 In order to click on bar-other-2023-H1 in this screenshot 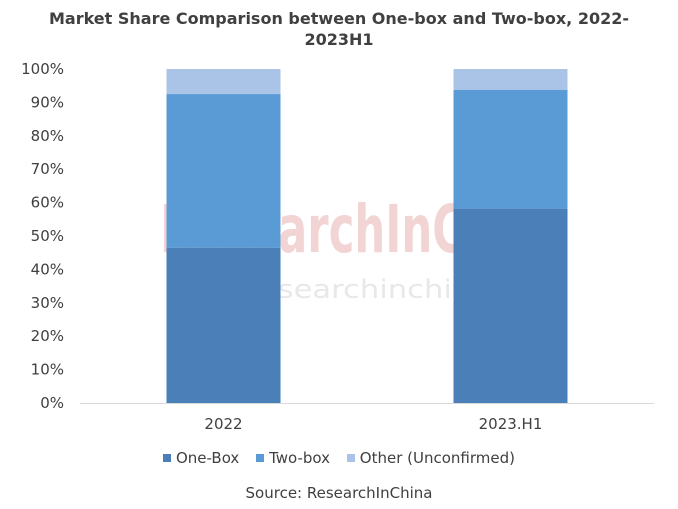, I will do `click(510, 79)`.